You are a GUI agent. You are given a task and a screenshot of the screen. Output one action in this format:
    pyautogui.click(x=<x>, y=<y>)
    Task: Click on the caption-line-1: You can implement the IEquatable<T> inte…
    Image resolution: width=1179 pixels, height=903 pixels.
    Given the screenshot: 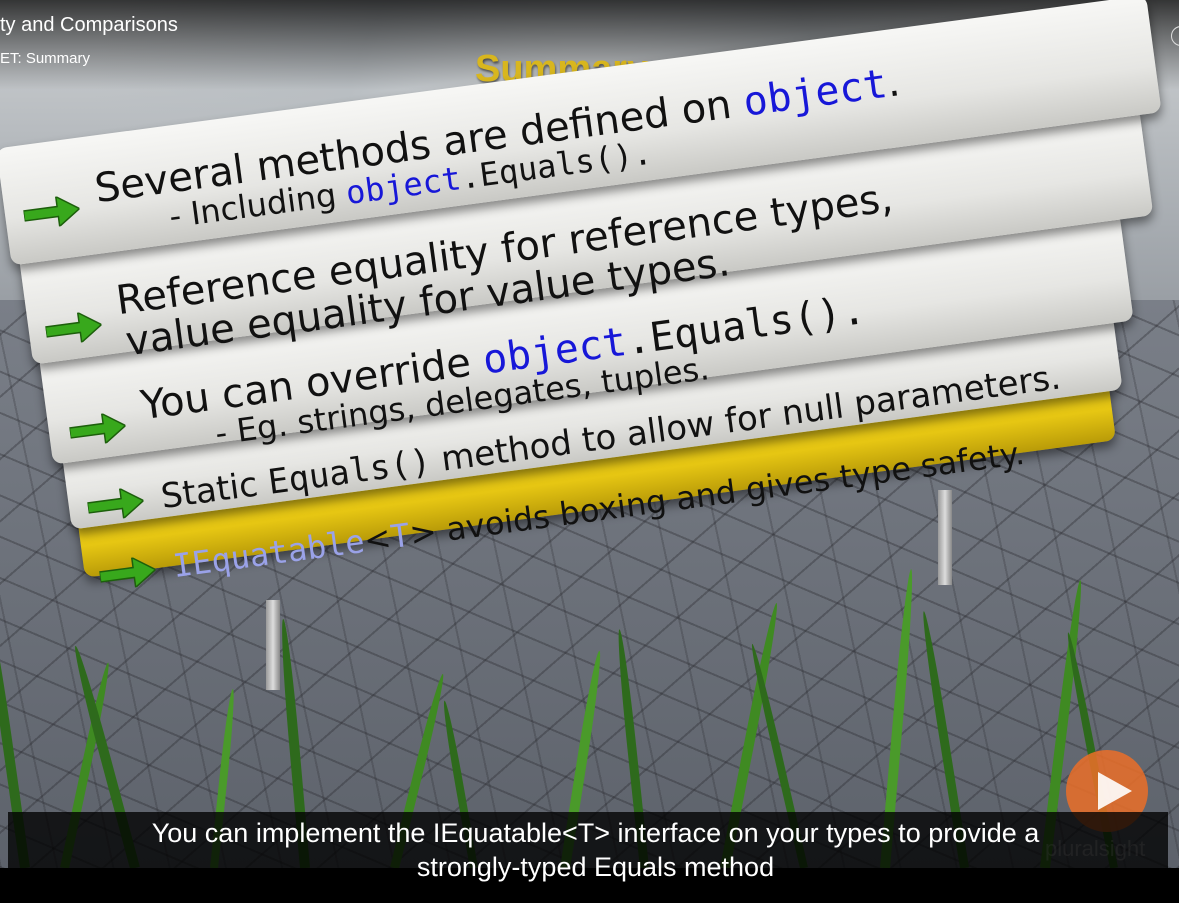 What is the action you would take?
    pyautogui.click(x=595, y=833)
    